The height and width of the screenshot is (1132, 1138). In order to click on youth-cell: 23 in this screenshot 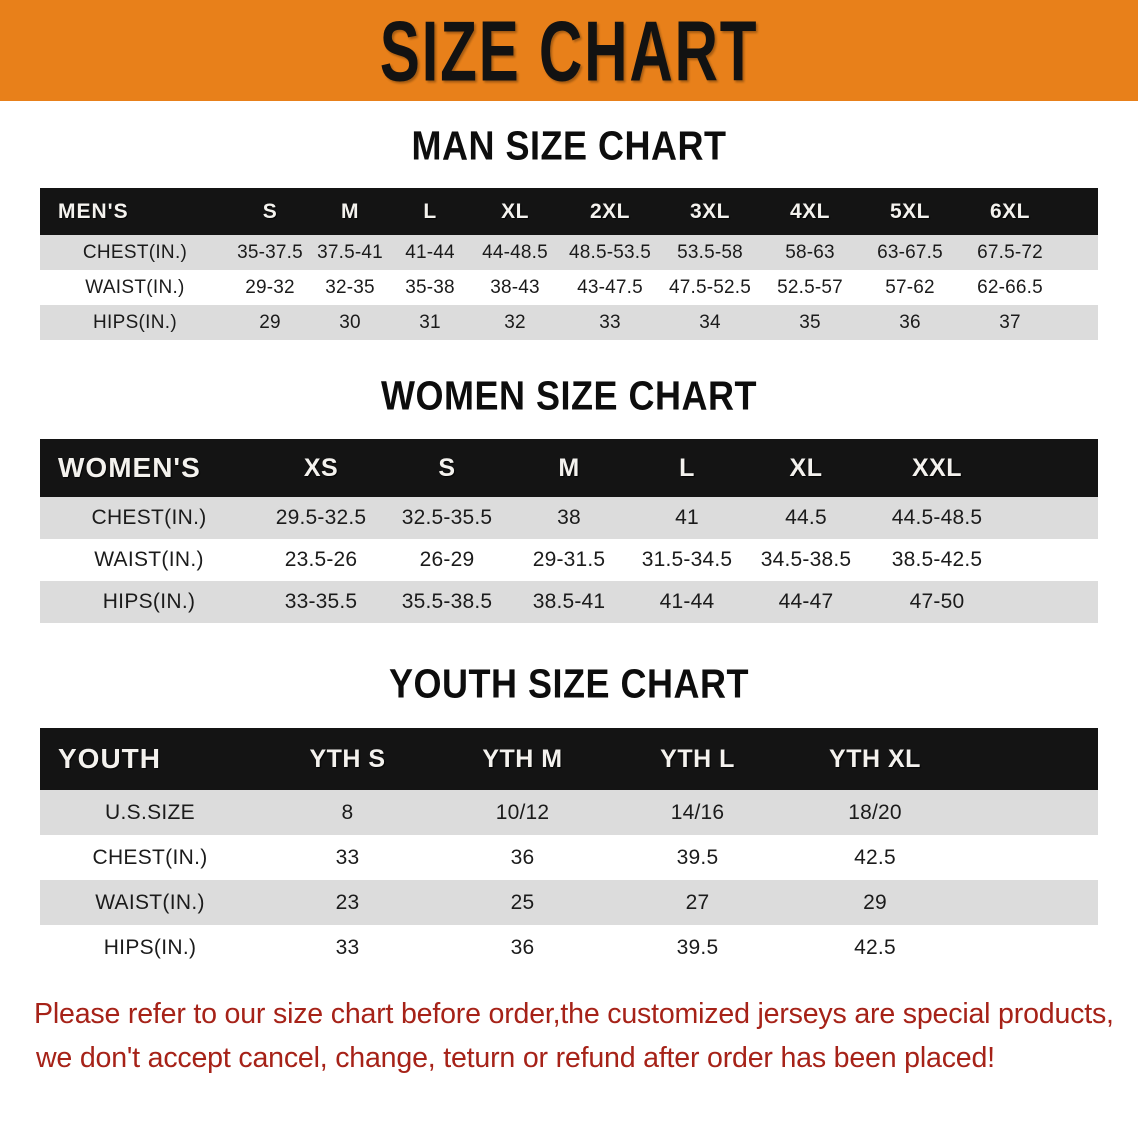, I will do `click(347, 902)`.